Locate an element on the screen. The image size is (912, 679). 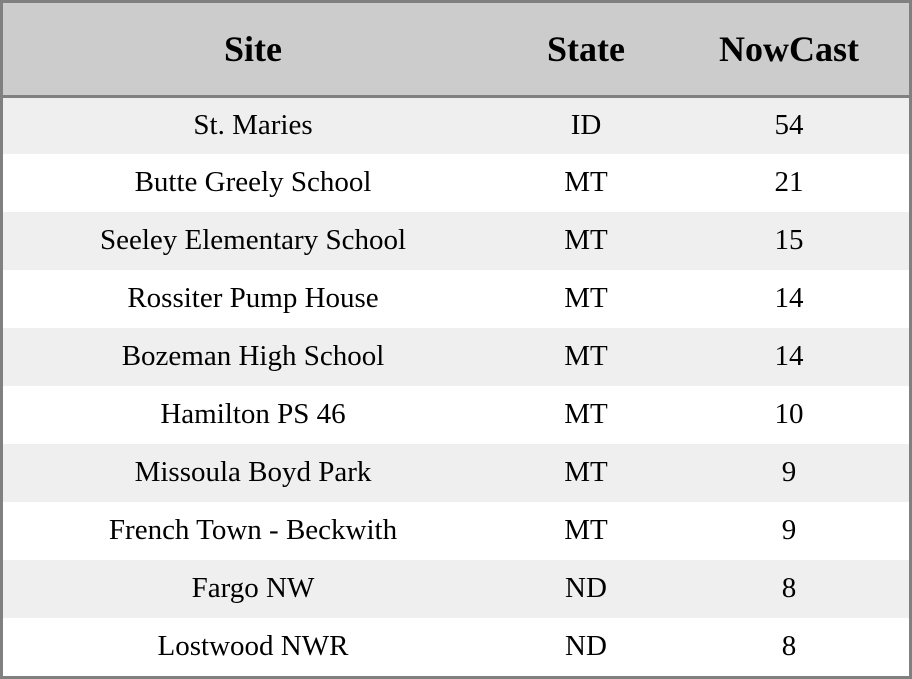
cell-nowcast: 21 is located at coordinates (789, 182).